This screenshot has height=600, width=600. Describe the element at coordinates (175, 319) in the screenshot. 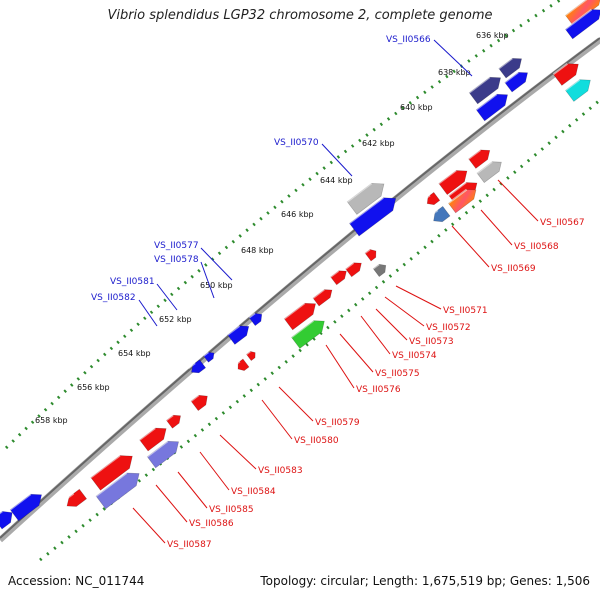

I see `scale-label: 652 kbp` at that location.